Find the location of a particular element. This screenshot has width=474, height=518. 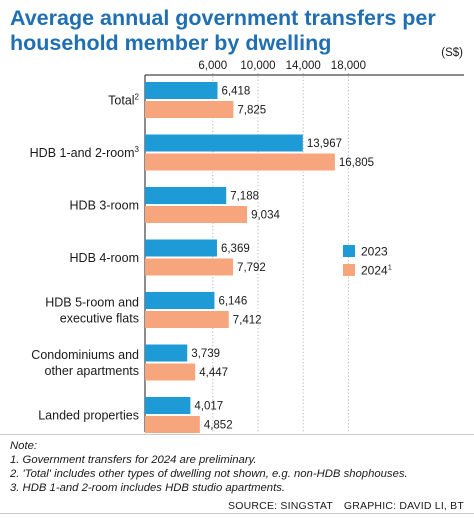

category-label: Total2 is located at coordinates (123, 100).